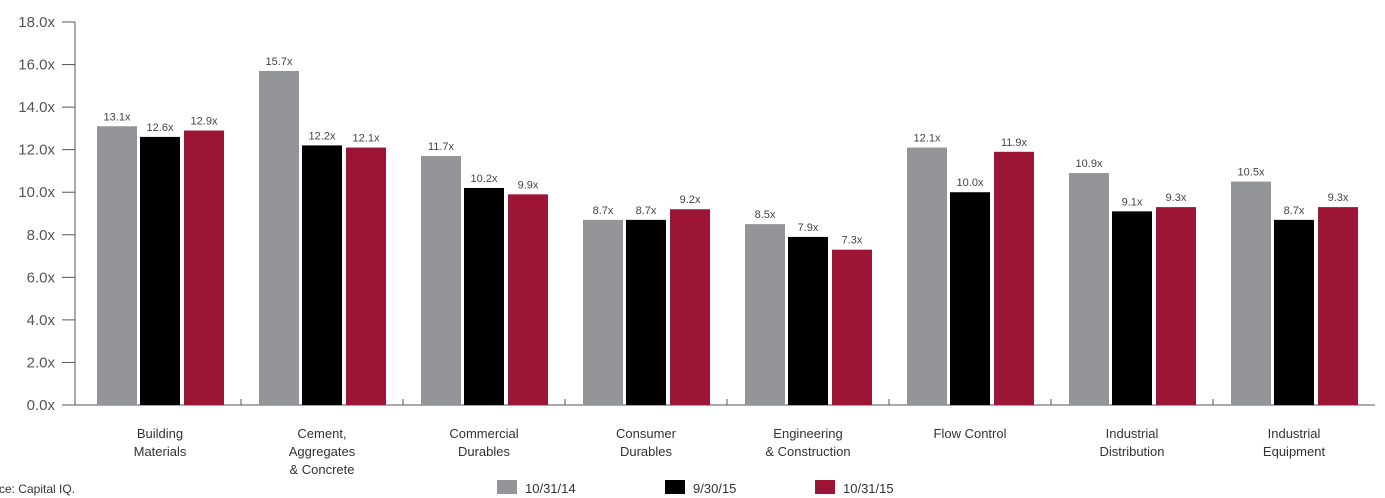 Image resolution: width=1385 pixels, height=498 pixels. I want to click on value-label: 9.2x, so click(690, 200).